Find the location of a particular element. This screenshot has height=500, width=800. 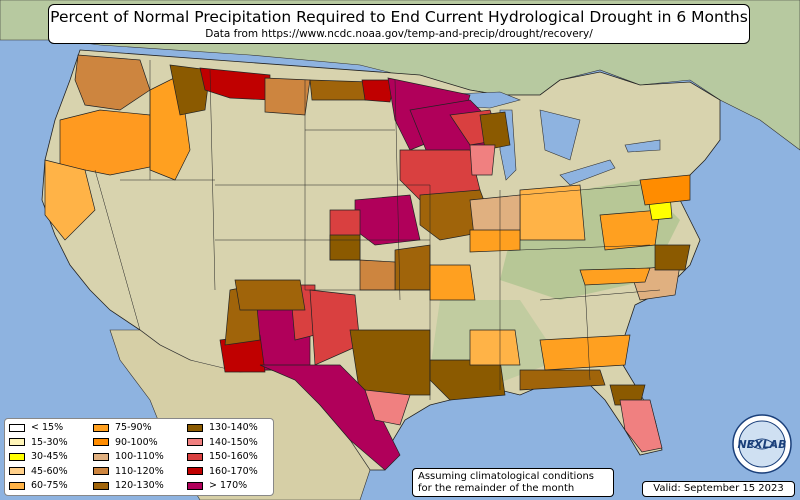

region-kansas-west is located at coordinates (345, 247).